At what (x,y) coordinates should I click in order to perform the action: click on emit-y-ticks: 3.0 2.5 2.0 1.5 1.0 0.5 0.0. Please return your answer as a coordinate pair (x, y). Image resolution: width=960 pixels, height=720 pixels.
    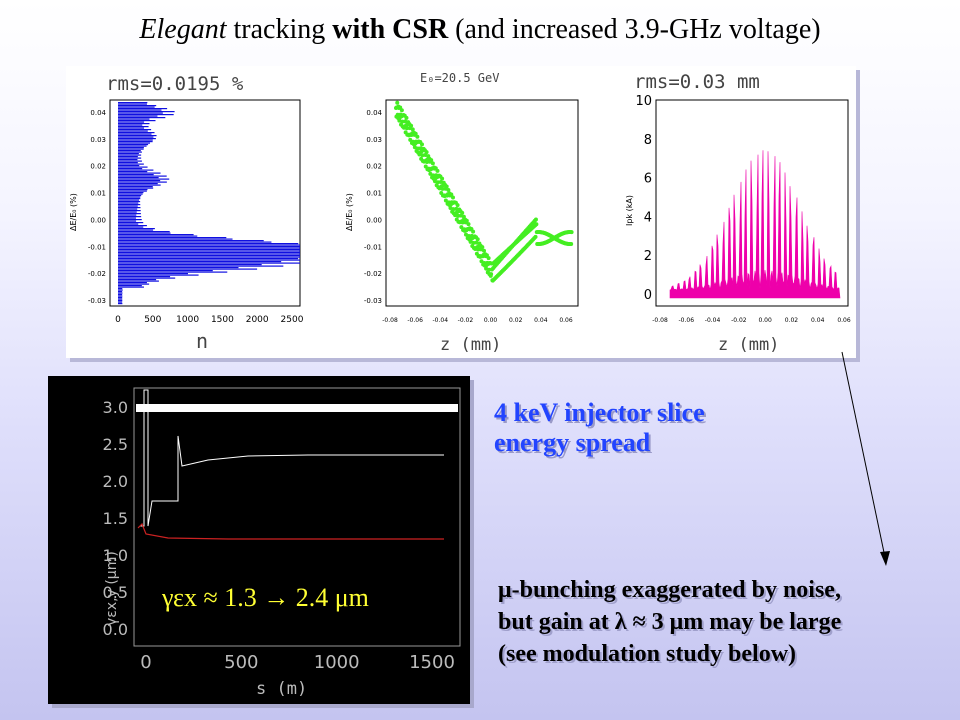
    Looking at the image, I should click on (115, 518).